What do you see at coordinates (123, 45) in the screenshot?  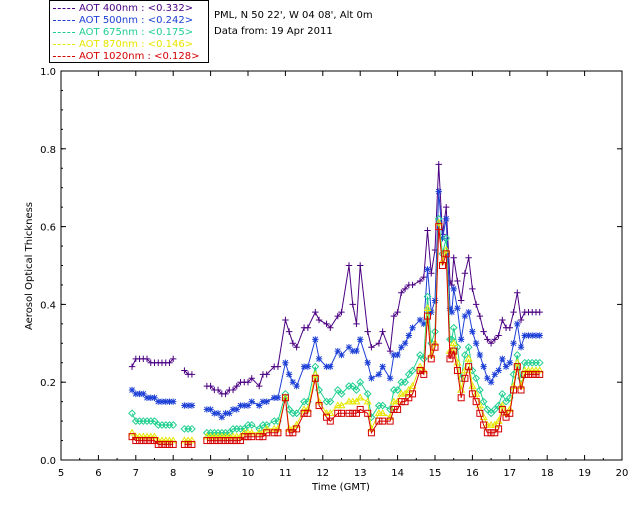 I see `legend-item-870nm: AOT 870nm : <0.146>` at bounding box center [123, 45].